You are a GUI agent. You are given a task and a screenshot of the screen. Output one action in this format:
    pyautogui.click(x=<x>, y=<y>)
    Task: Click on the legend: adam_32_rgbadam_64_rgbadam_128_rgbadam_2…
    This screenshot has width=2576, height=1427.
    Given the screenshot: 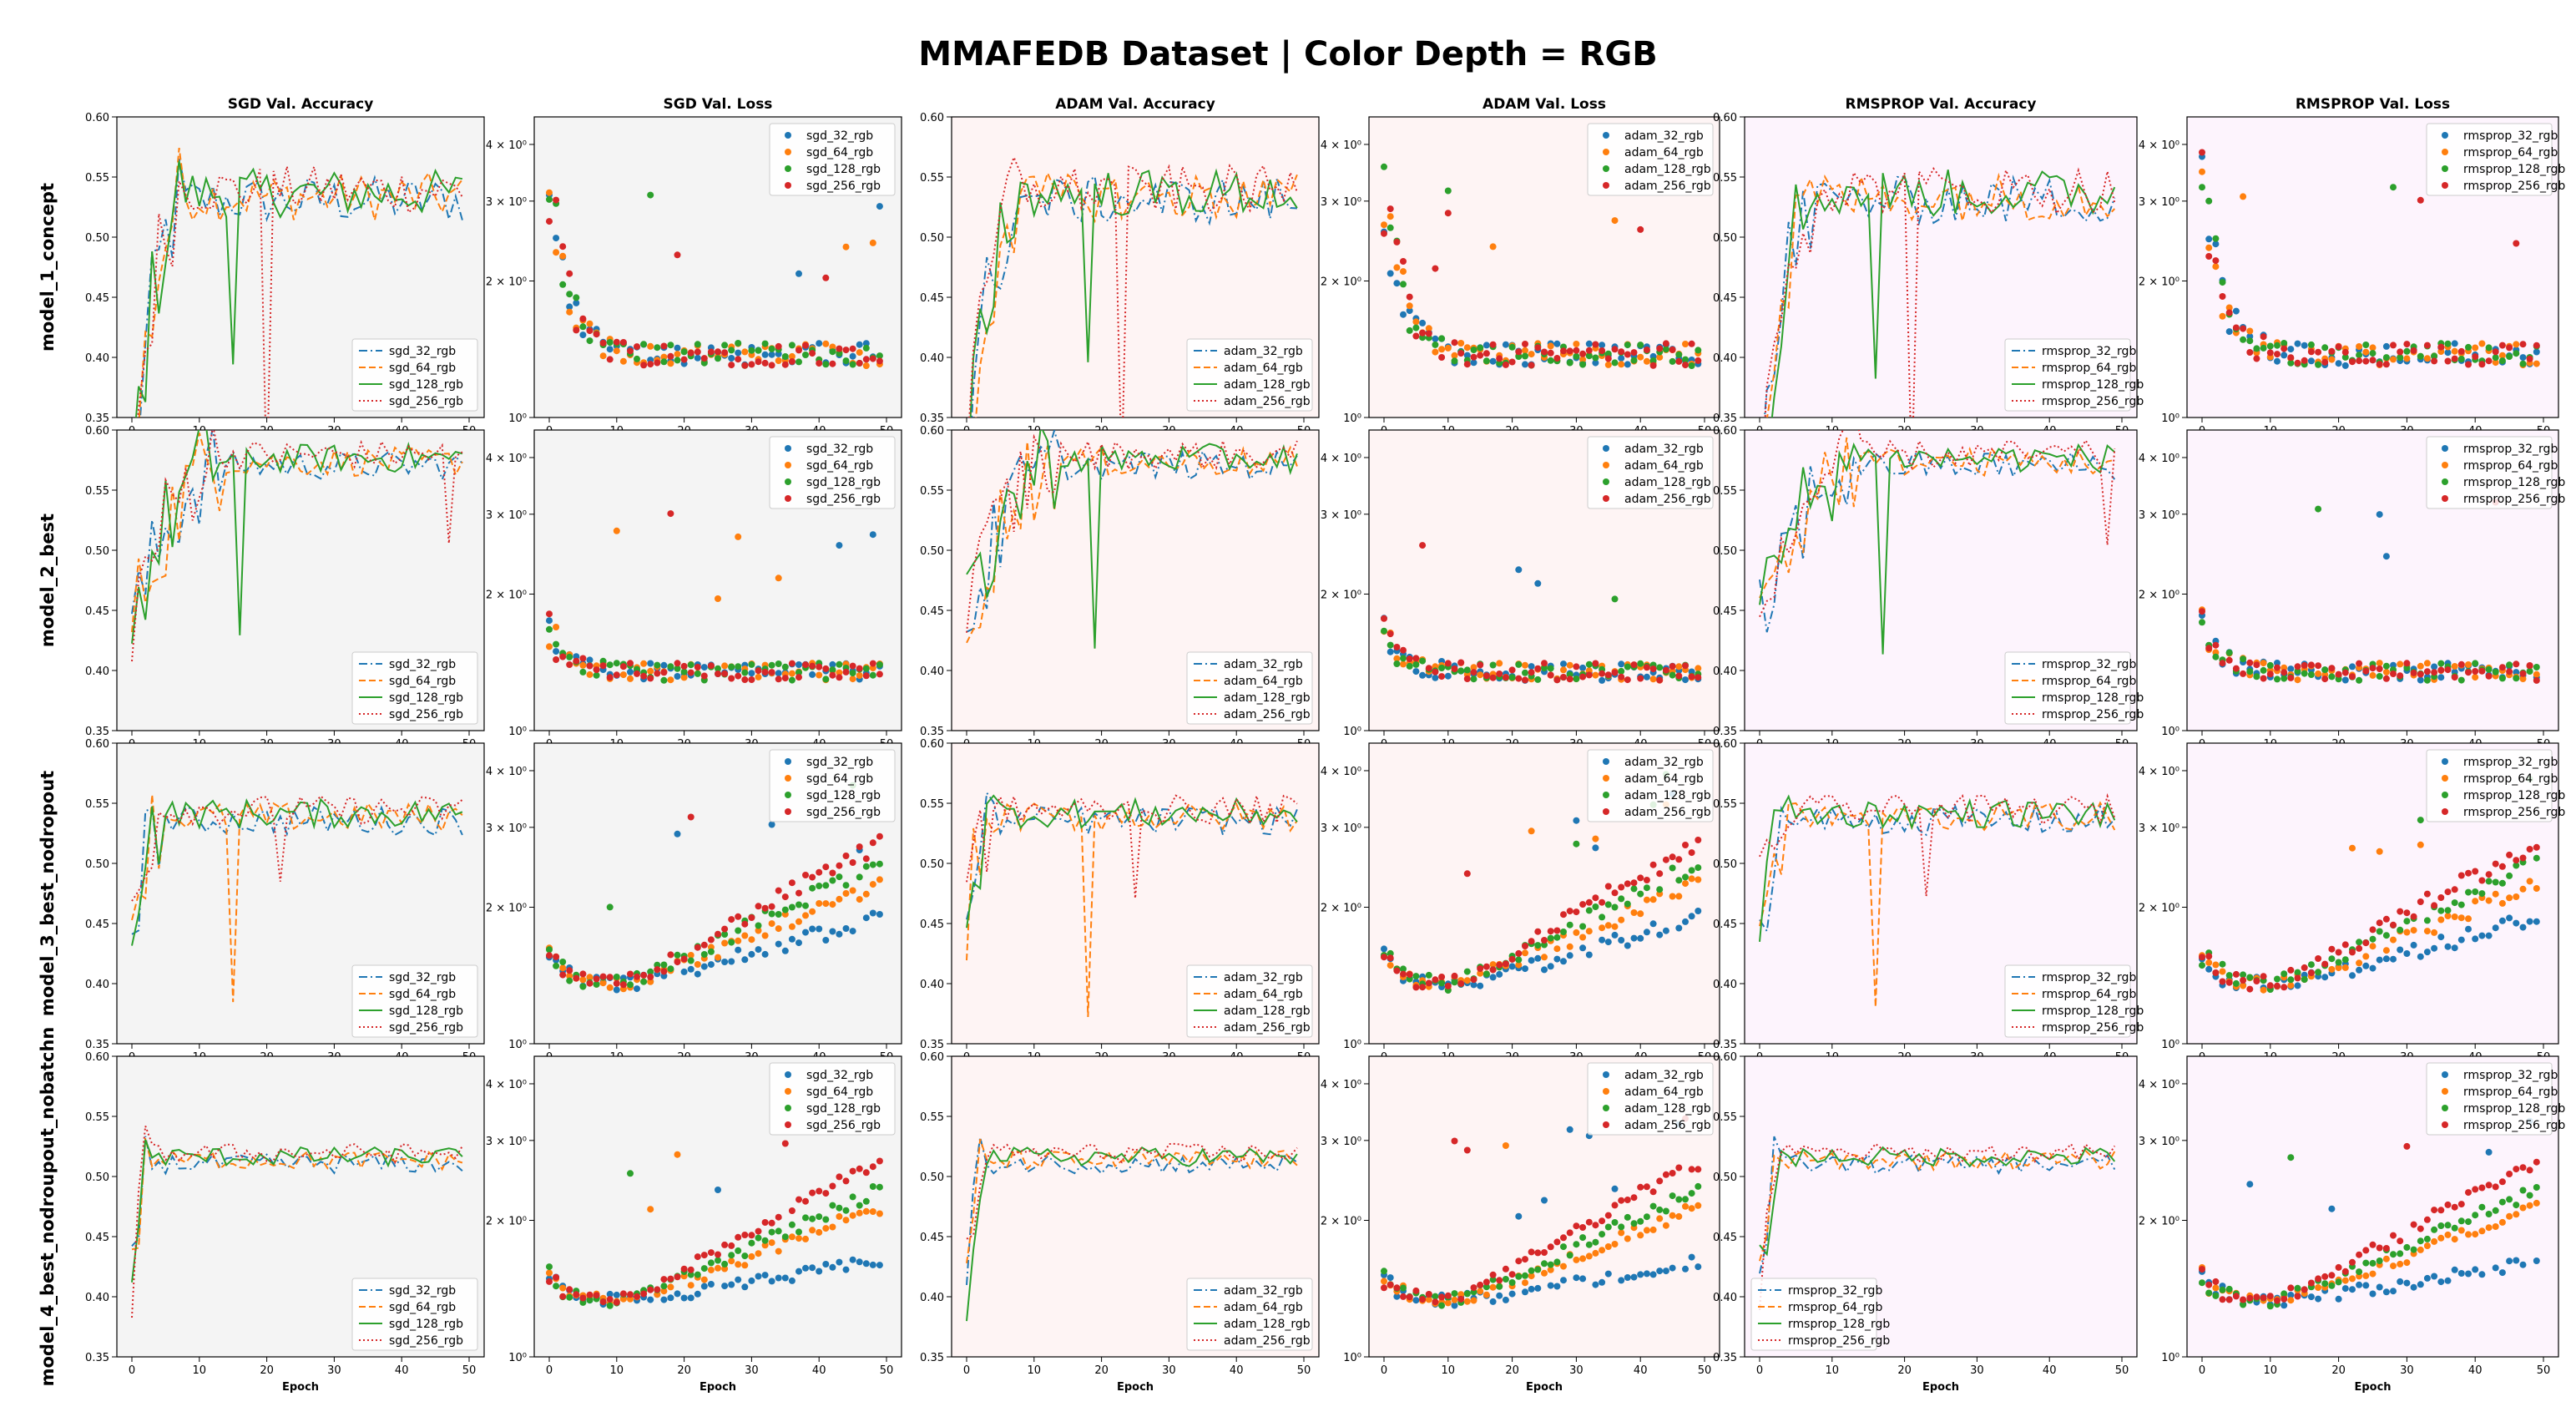 What is the action you would take?
    pyautogui.click(x=1249, y=375)
    